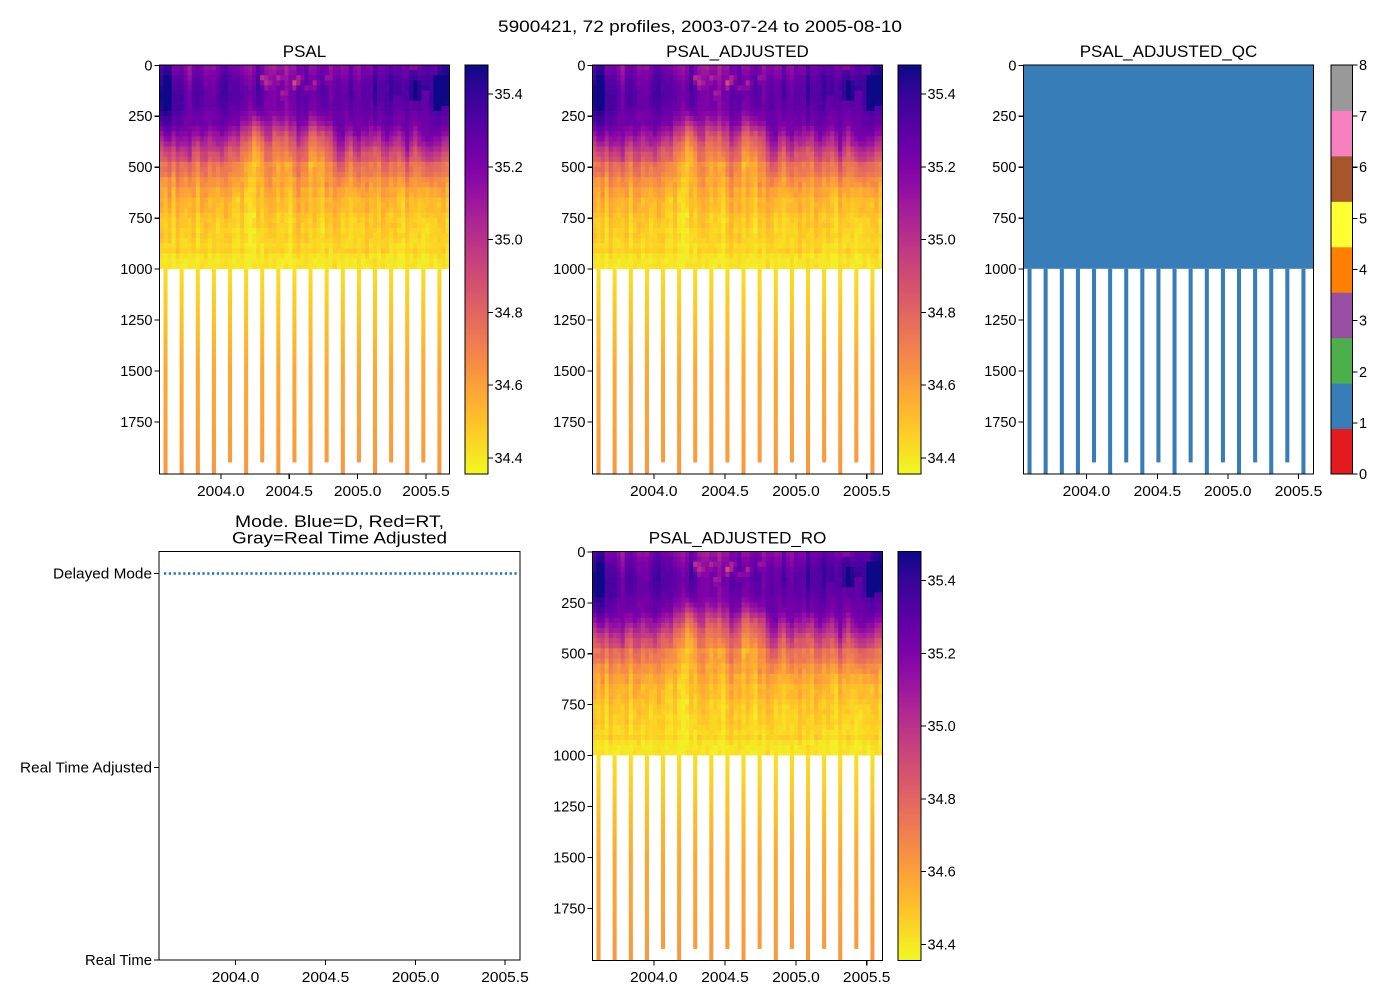 This screenshot has height=1000, width=1400. Describe the element at coordinates (1363, 271) in the screenshot. I see `svg-text: 4` at that location.